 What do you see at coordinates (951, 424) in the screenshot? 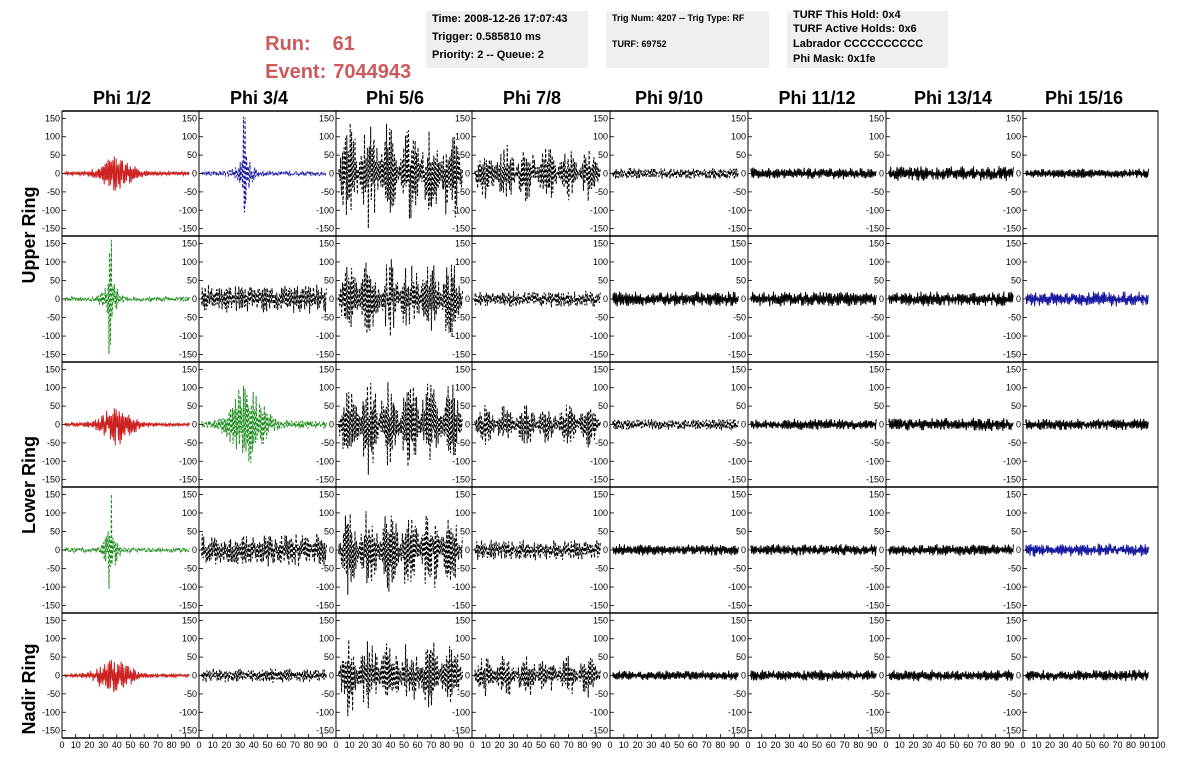
I see `waveform-r3-c7` at bounding box center [951, 424].